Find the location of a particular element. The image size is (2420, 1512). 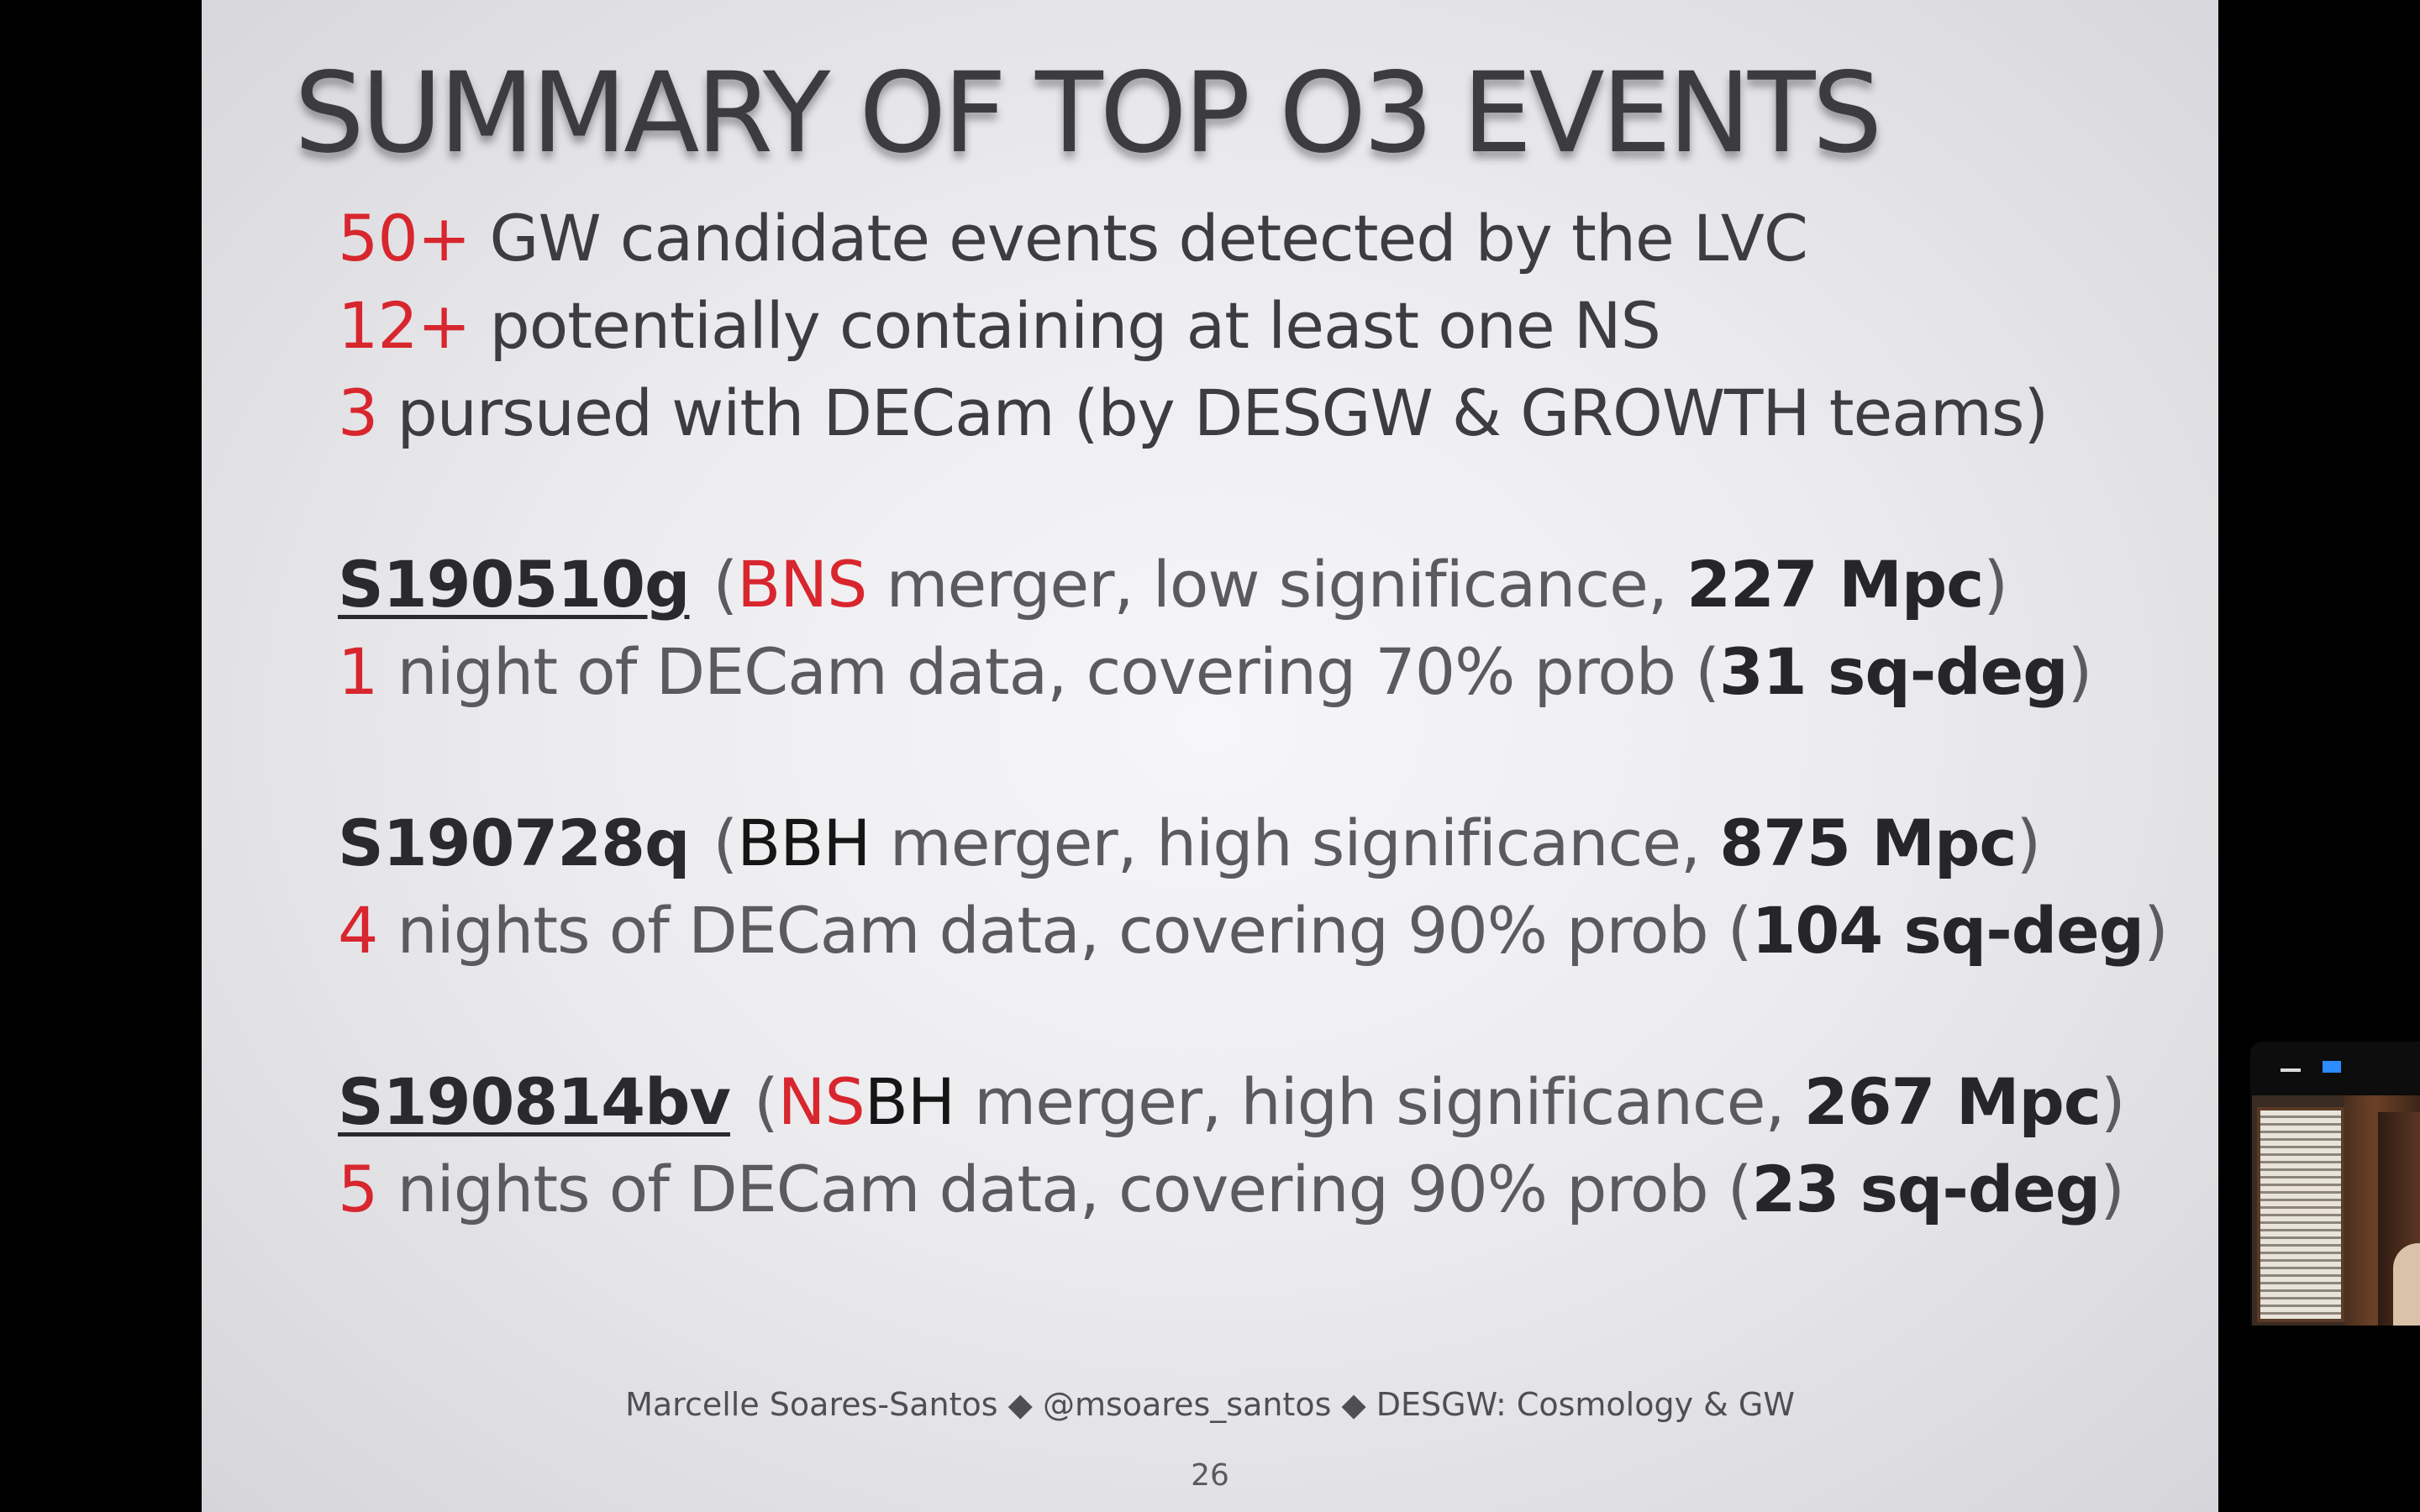

video-feed is located at coordinates (2336, 1210).